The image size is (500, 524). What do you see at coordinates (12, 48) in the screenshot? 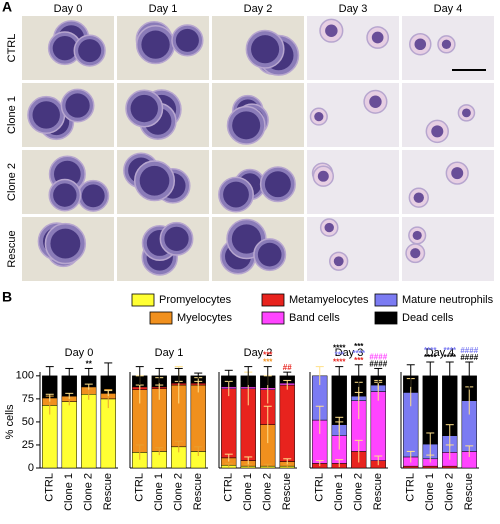
I see `row-label: CTRL` at bounding box center [12, 48].